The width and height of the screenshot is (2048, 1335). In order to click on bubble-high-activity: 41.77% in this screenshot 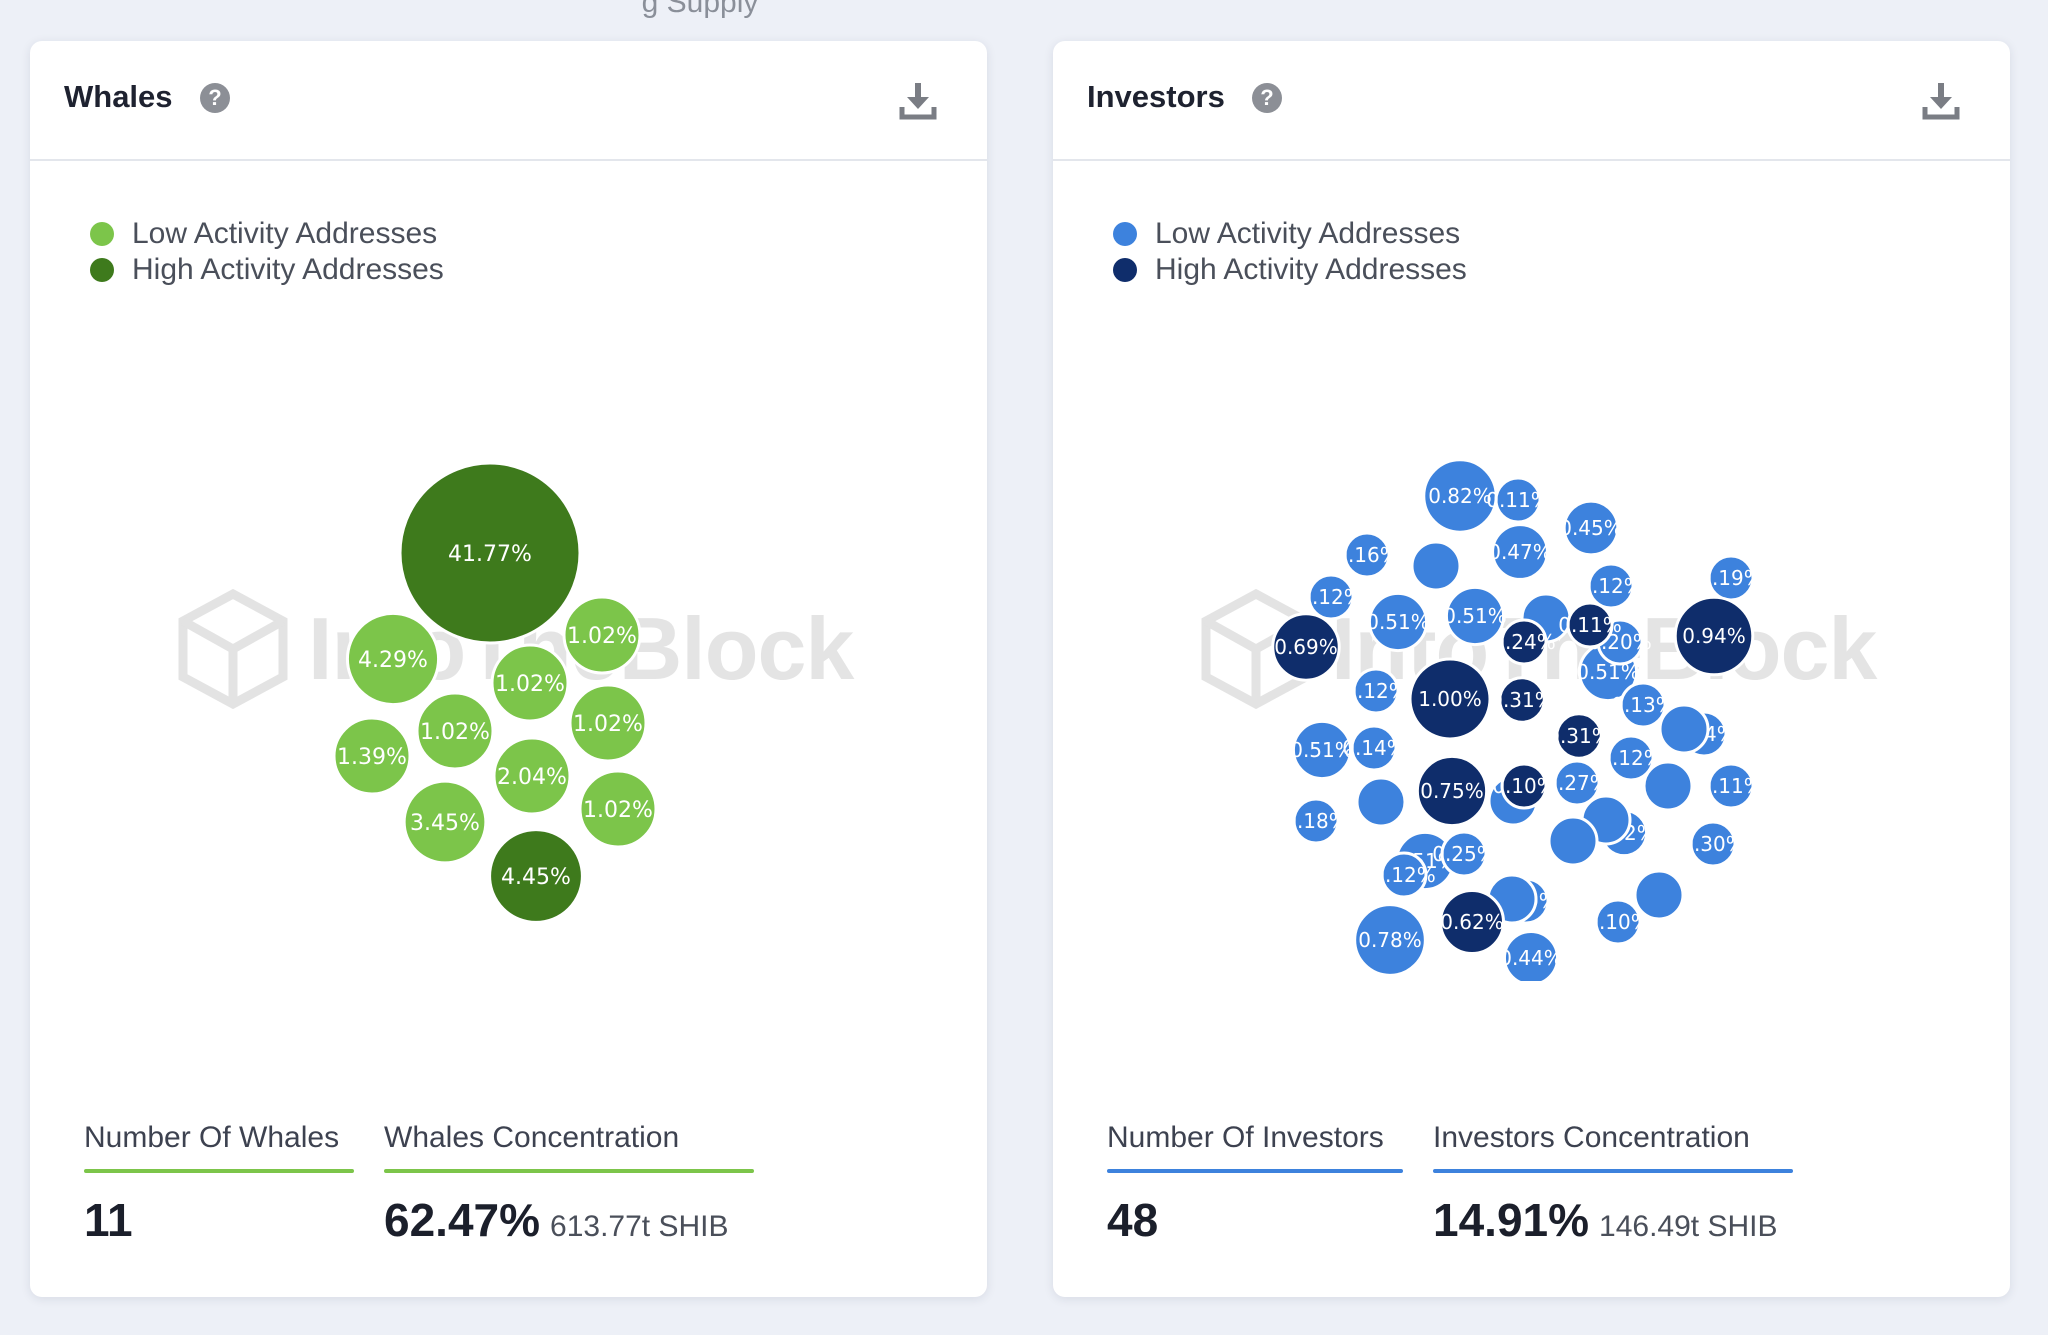, I will do `click(490, 553)`.